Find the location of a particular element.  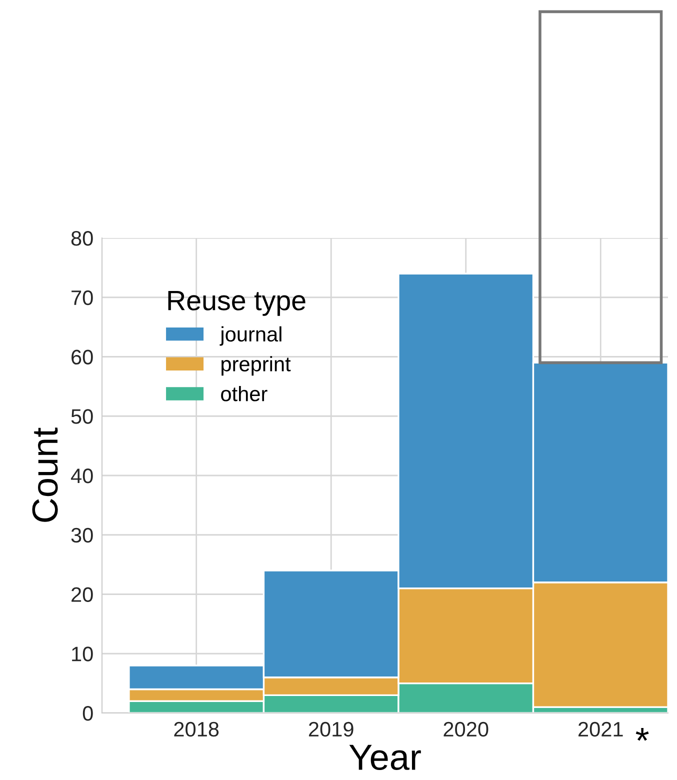

y-tick-label: 50 is located at coordinates (82, 416).